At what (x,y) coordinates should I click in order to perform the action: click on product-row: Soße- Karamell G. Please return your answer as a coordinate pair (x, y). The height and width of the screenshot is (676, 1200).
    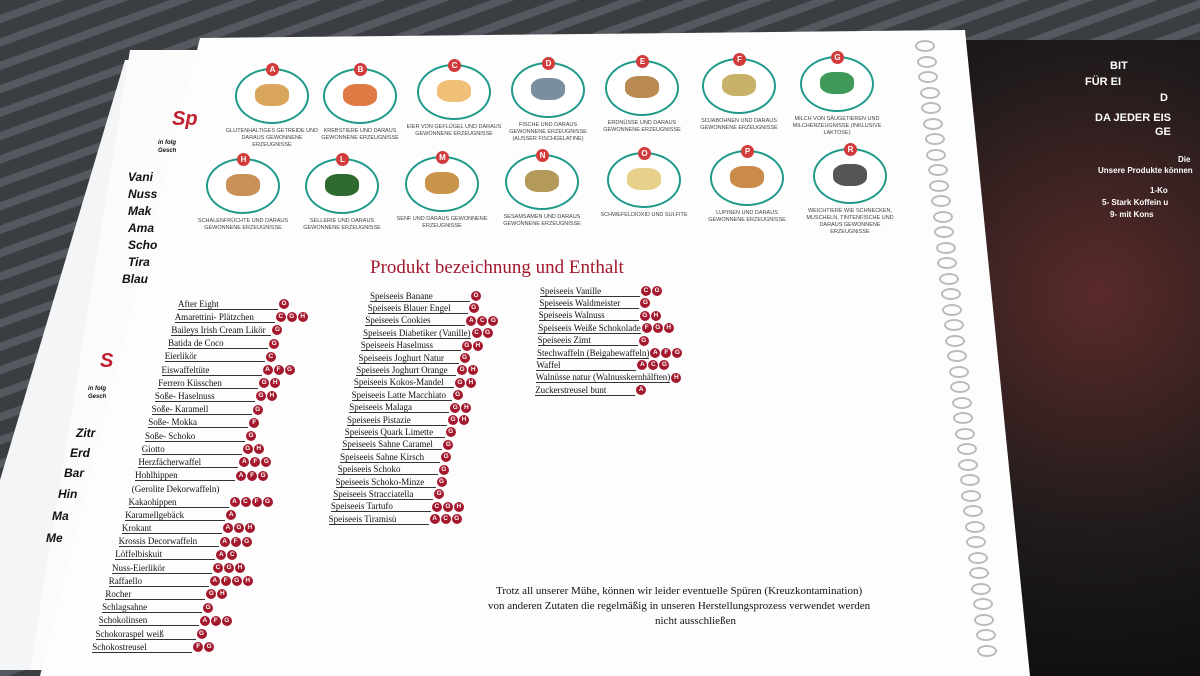
    Looking at the image, I should click on (207, 410).